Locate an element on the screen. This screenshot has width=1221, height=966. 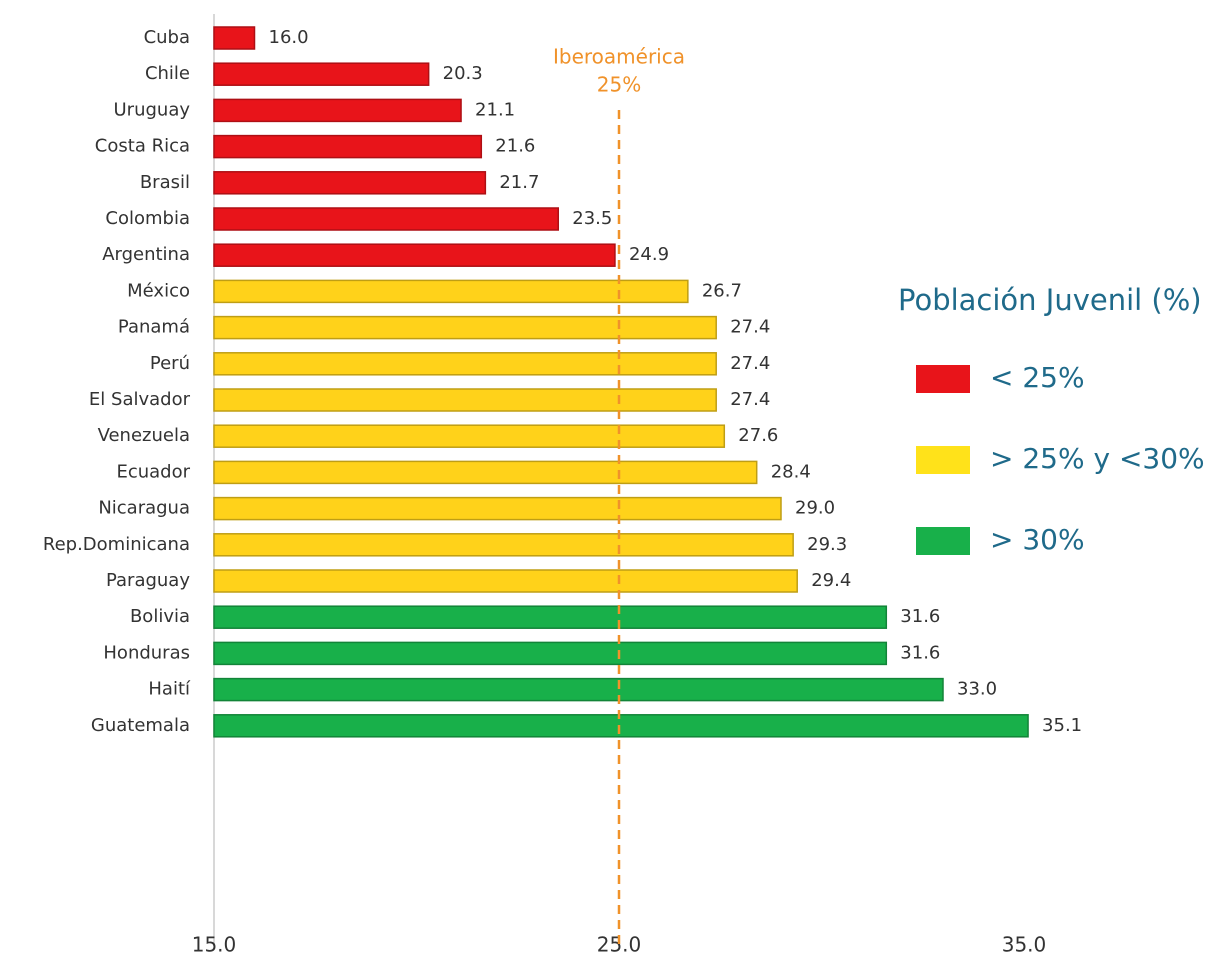
value-label: 21.6 is located at coordinates (515, 146).